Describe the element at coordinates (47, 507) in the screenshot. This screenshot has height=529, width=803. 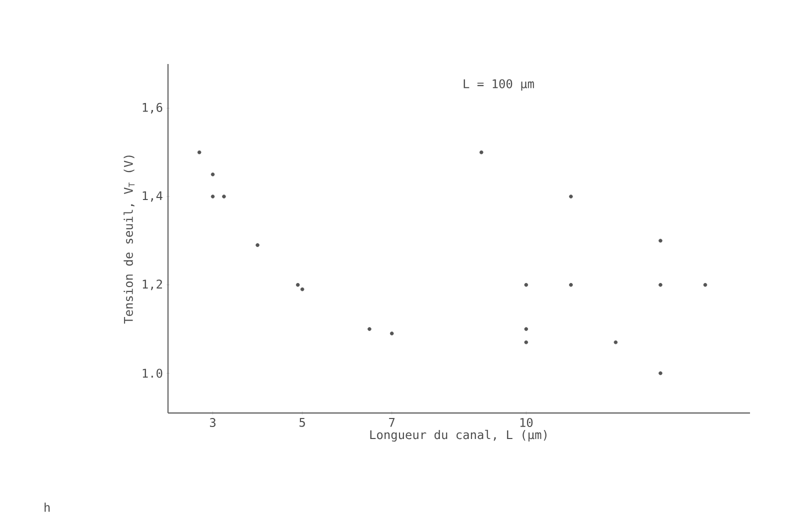
I see `text: h` at that location.